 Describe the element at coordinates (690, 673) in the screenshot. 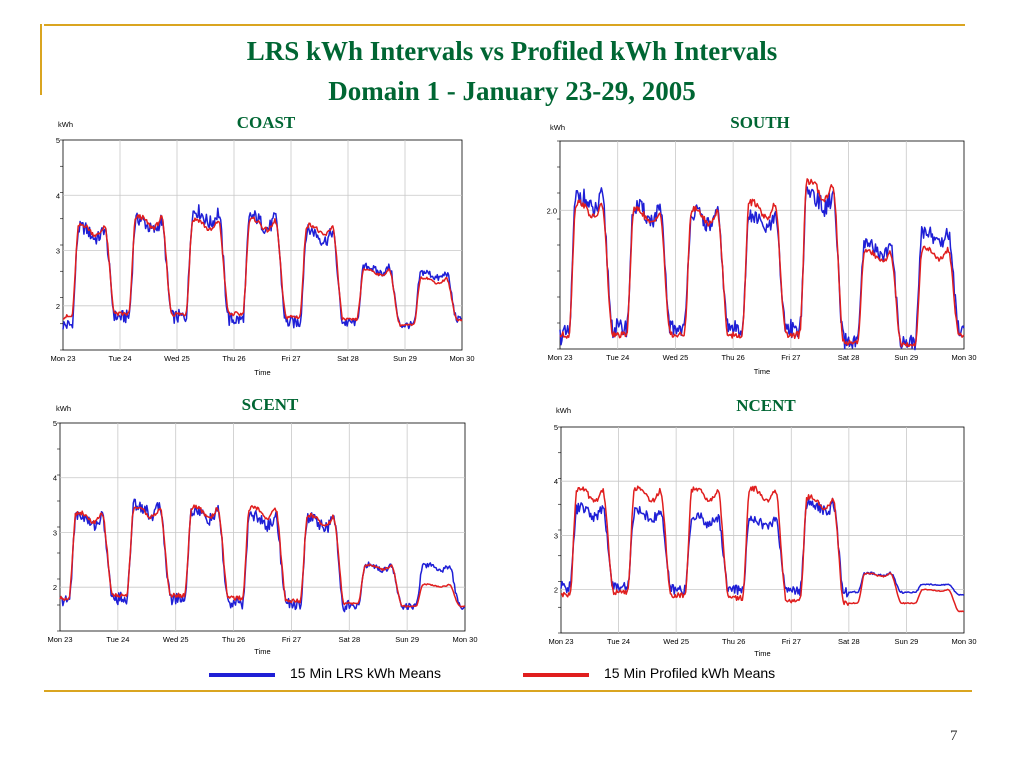

I see `legend-profiled-label: 15 Min Profiled kWh Means` at that location.